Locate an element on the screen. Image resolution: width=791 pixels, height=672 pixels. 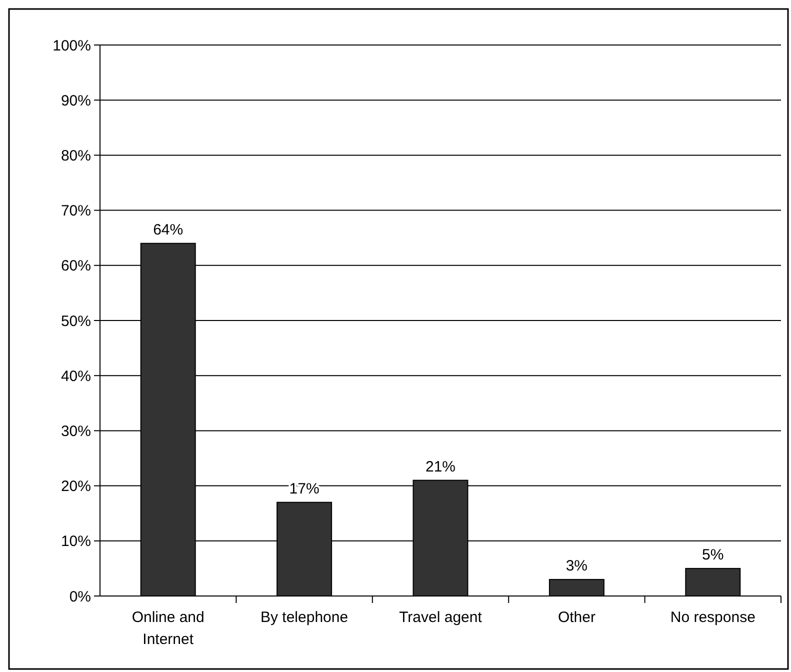
y-tick-label: 40% is located at coordinates (75, 376).